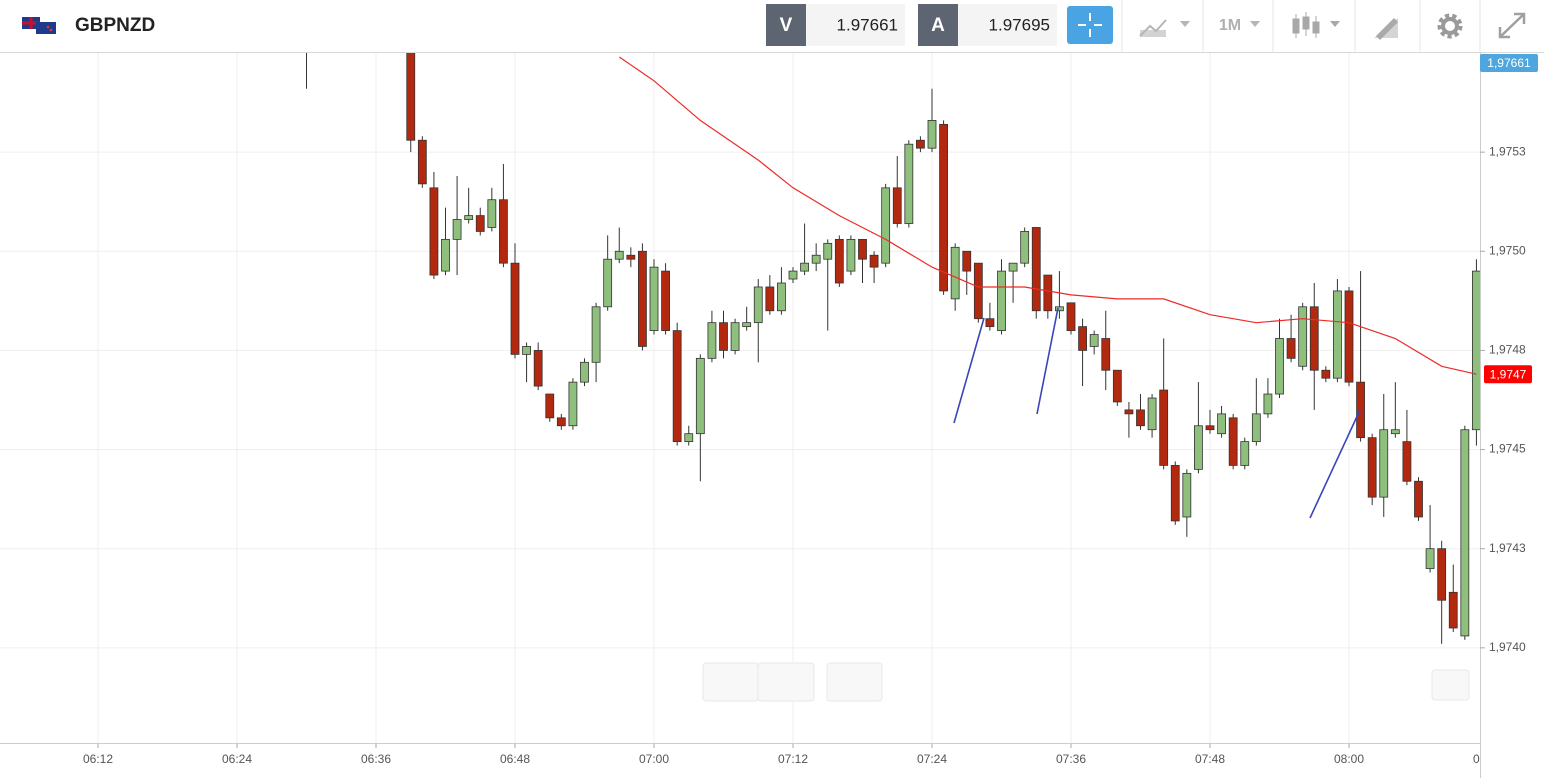 The width and height of the screenshot is (1544, 778). Describe the element at coordinates (1090, 25) in the screenshot. I see `crosshair-button` at that location.